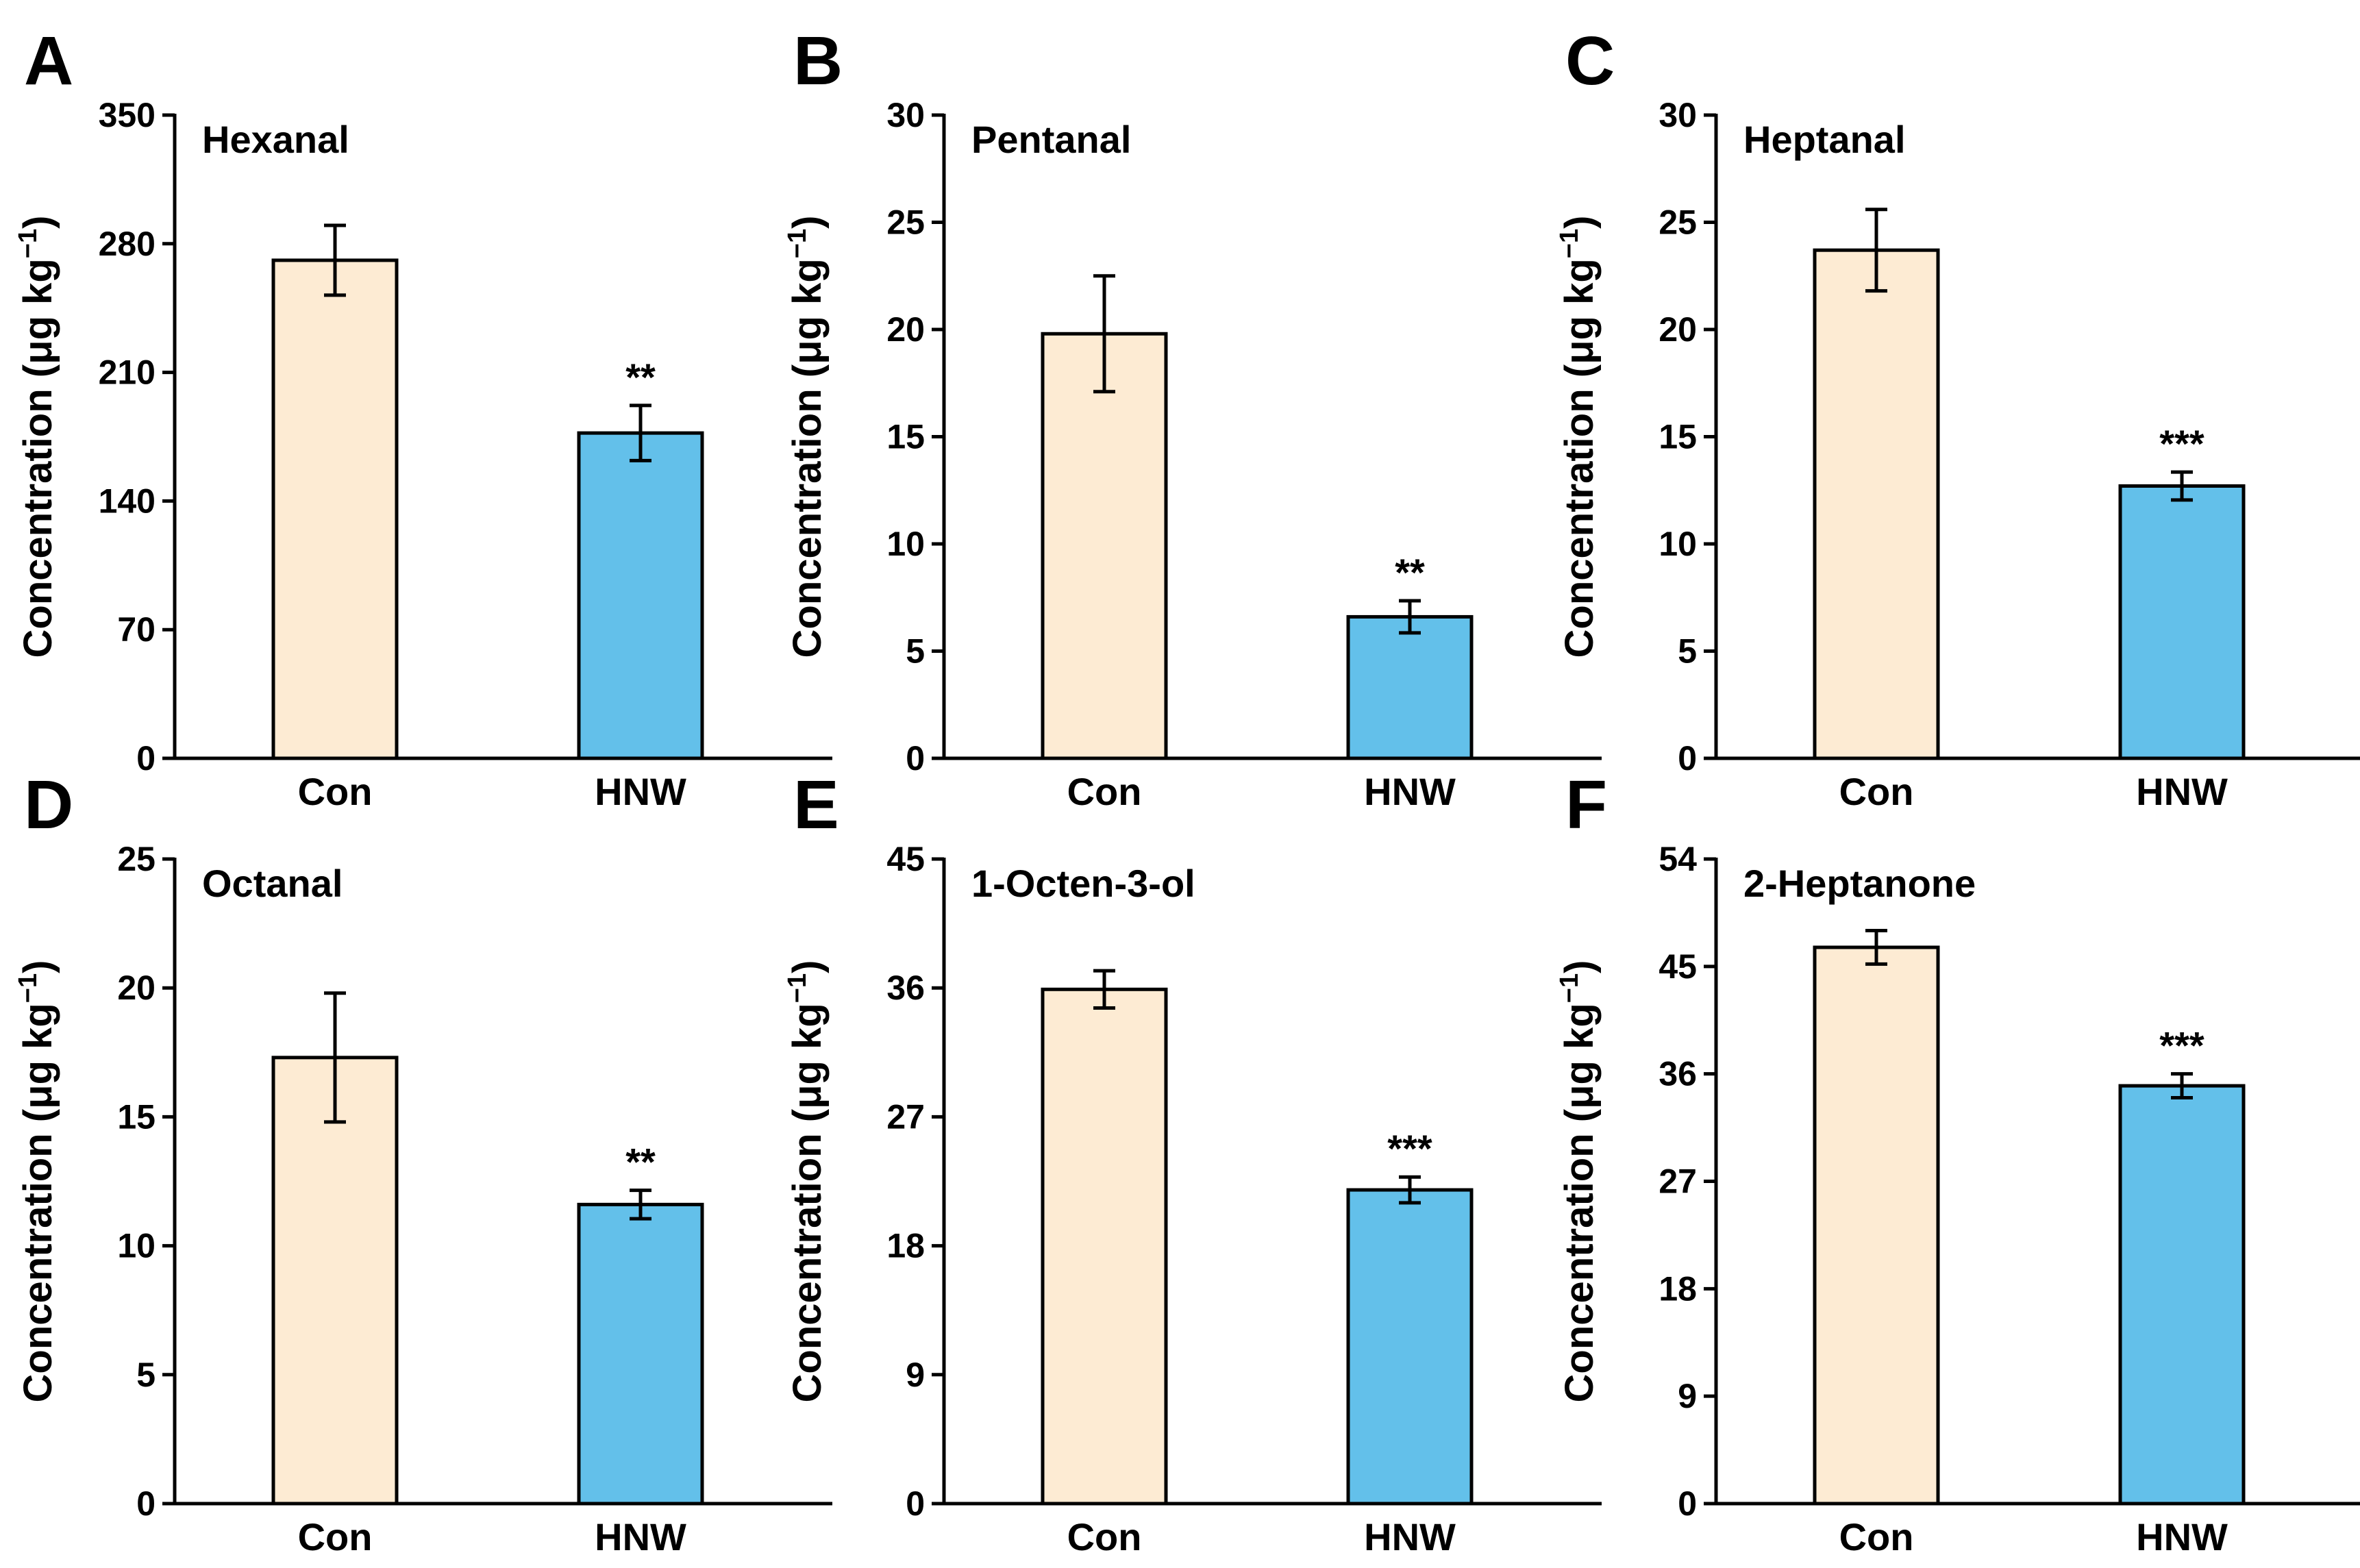 This screenshot has width=2360, height=1568. What do you see at coordinates (275, 139) in the screenshot?
I see `chart-title: Hexanal` at bounding box center [275, 139].